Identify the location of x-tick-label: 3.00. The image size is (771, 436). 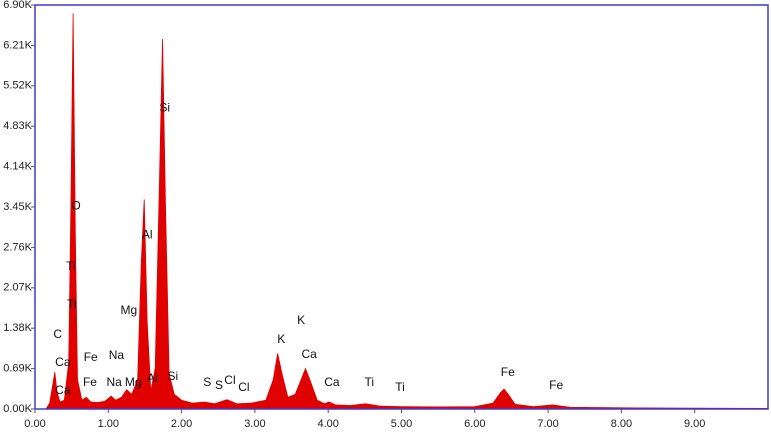
(254, 424).